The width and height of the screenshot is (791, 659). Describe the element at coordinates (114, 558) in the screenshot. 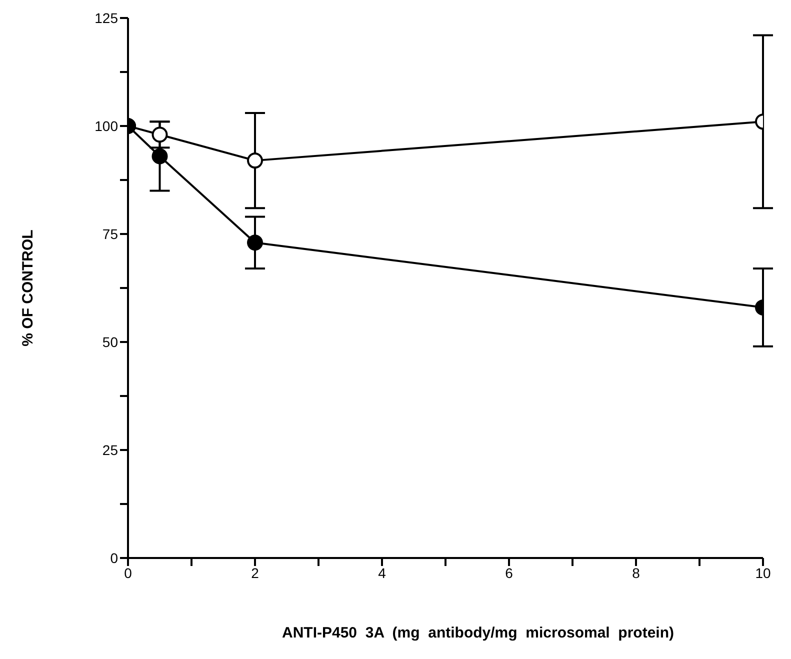

I see `y-tick-label: 0` at that location.